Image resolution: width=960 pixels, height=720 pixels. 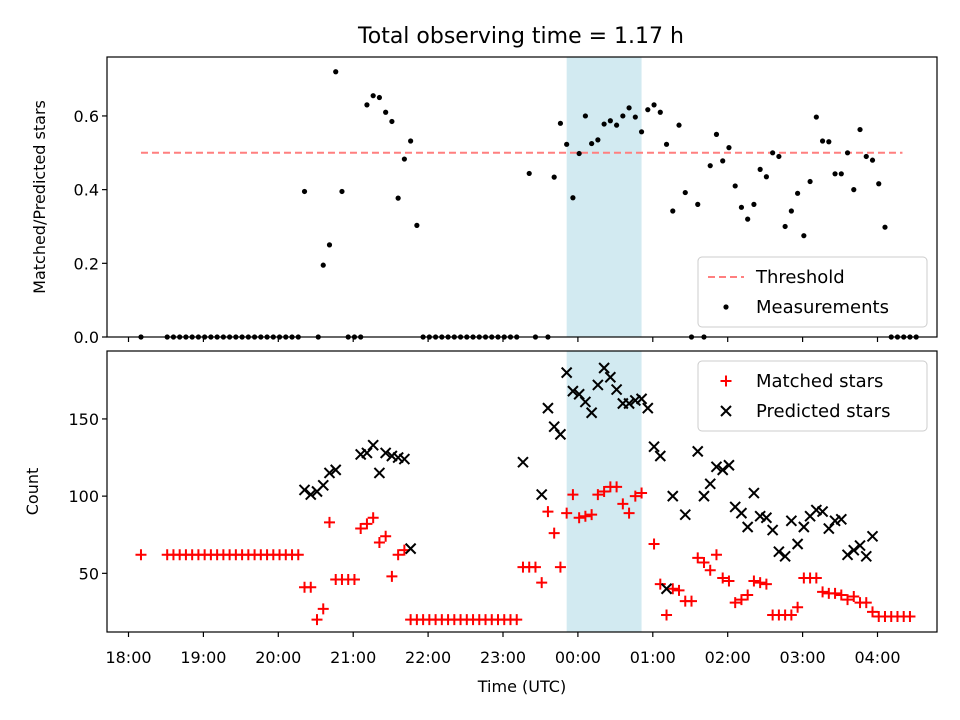 I want to click on x-tick-label: 01:00, so click(x=653, y=657).